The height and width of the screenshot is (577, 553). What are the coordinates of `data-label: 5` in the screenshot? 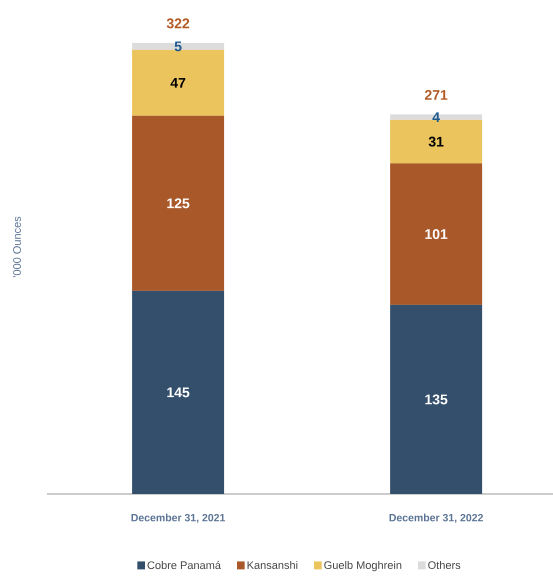 It's located at (178, 47).